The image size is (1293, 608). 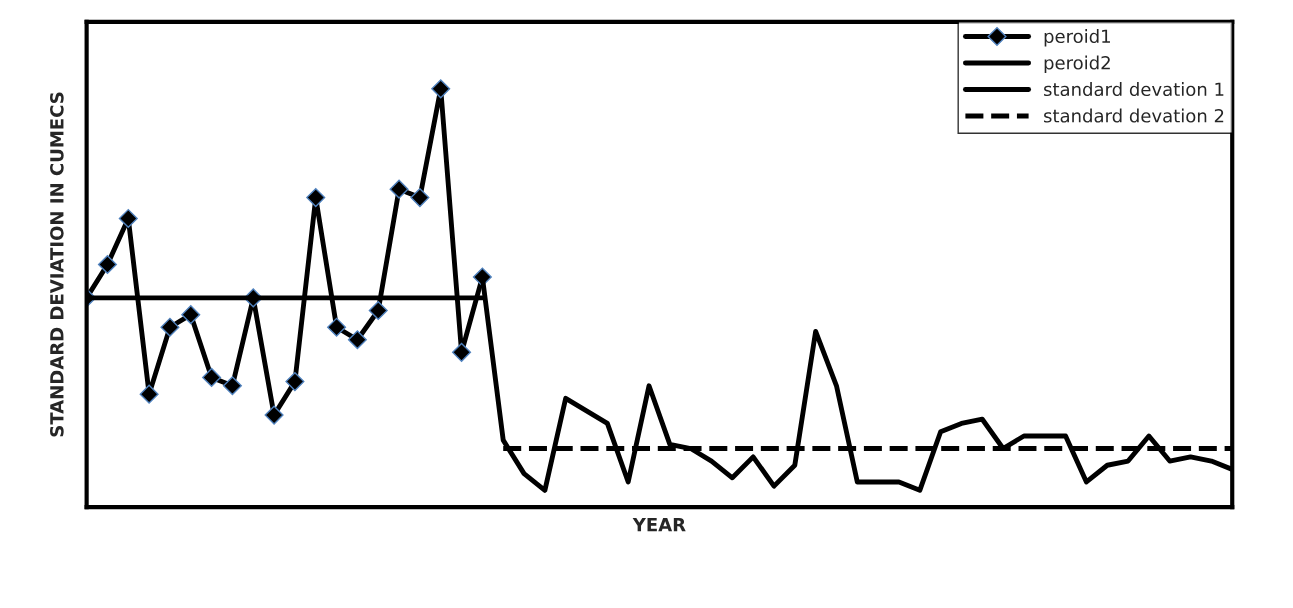 I want to click on legend-label: peroid1, so click(x=1077, y=38).